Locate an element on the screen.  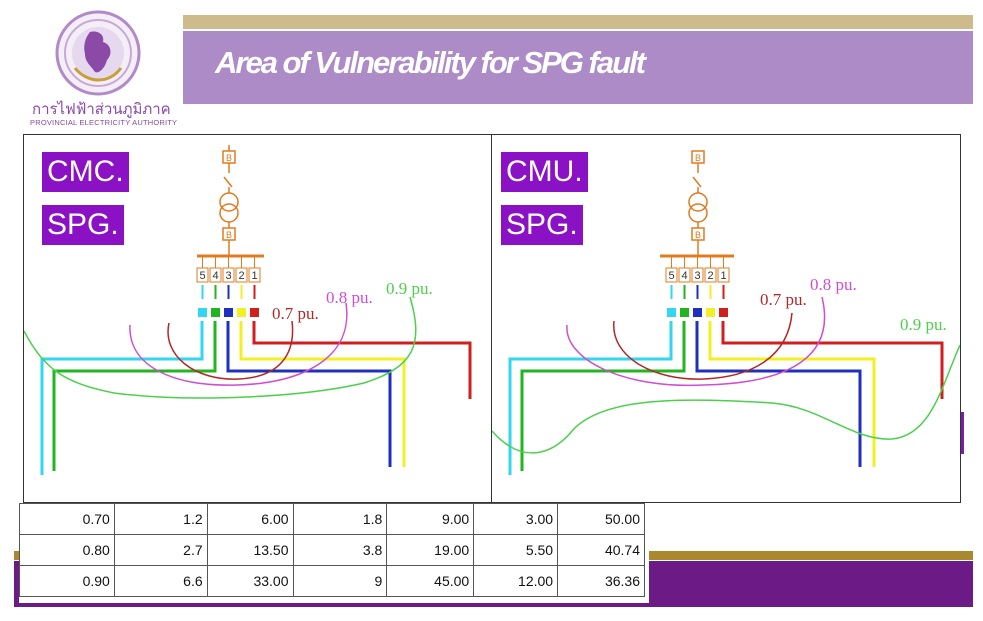
case-tag-cmc: CMC. is located at coordinates (85, 172).